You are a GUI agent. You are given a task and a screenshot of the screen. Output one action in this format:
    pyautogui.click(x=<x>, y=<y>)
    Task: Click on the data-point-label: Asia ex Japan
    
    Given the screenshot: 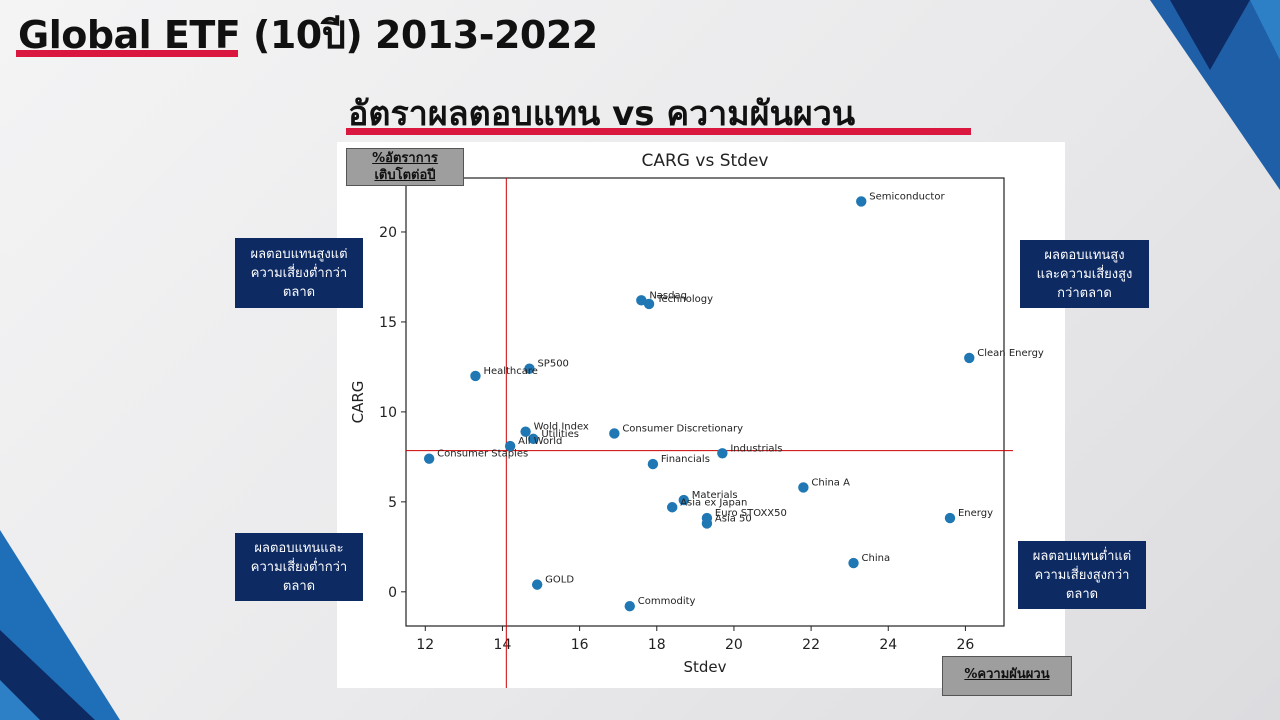 What is the action you would take?
    pyautogui.click(x=713, y=502)
    